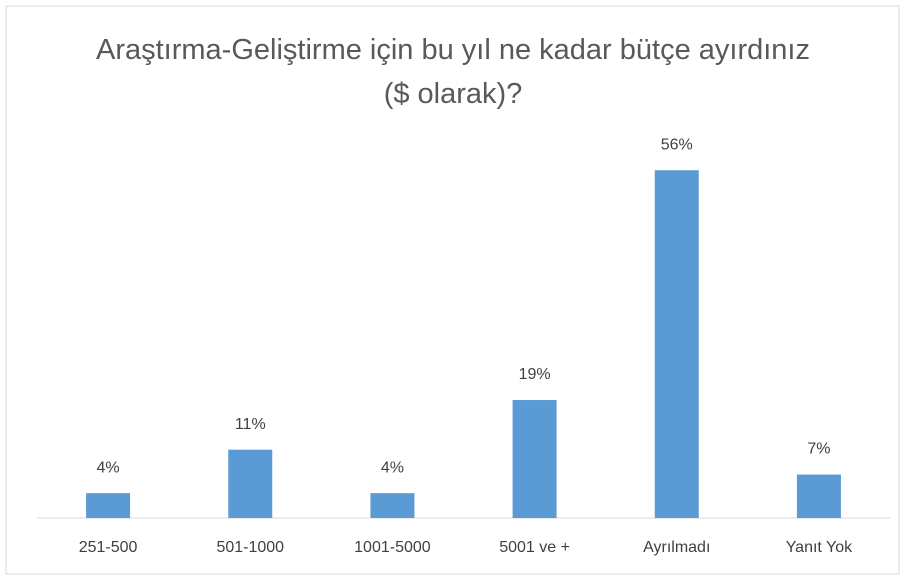  What do you see at coordinates (250, 424) in the screenshot?
I see `data-label: 11%` at bounding box center [250, 424].